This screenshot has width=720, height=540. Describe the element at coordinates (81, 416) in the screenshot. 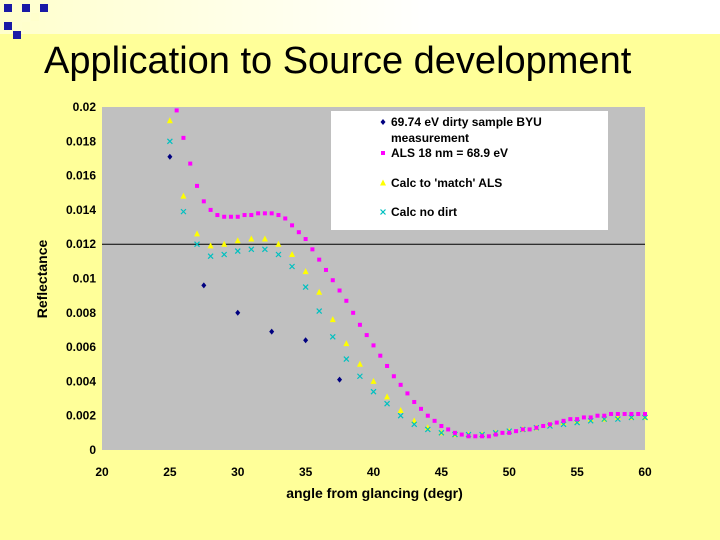

I see `y-tick-label: 0.002` at that location.